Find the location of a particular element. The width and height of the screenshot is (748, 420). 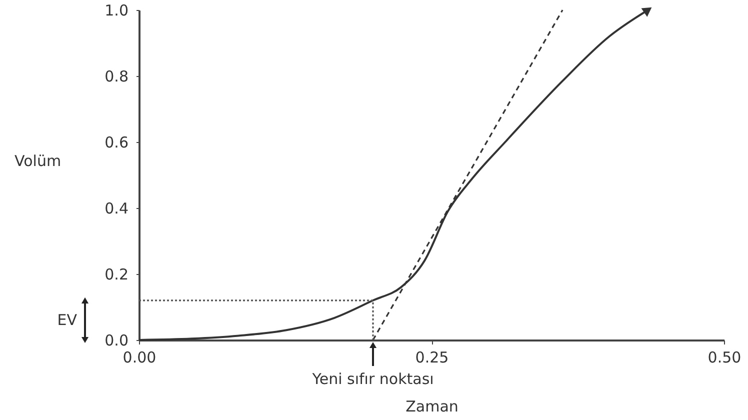

y-tick-label: 0.4 is located at coordinates (116, 209).